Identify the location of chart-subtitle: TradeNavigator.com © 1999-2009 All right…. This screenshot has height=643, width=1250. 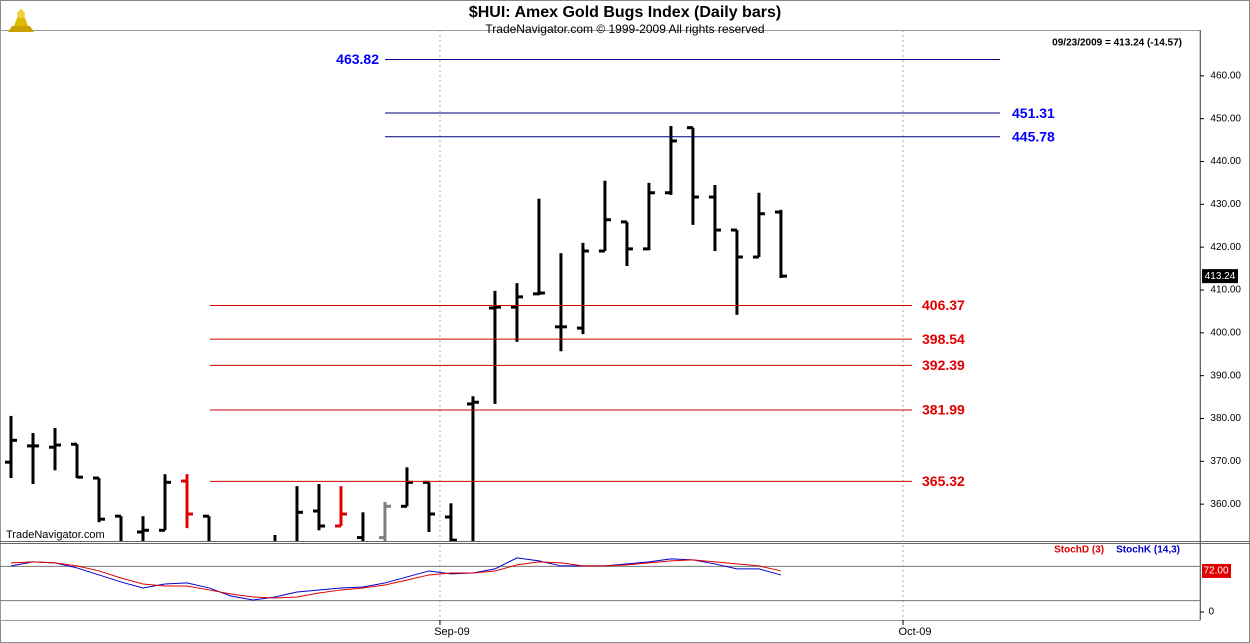
(624, 29).